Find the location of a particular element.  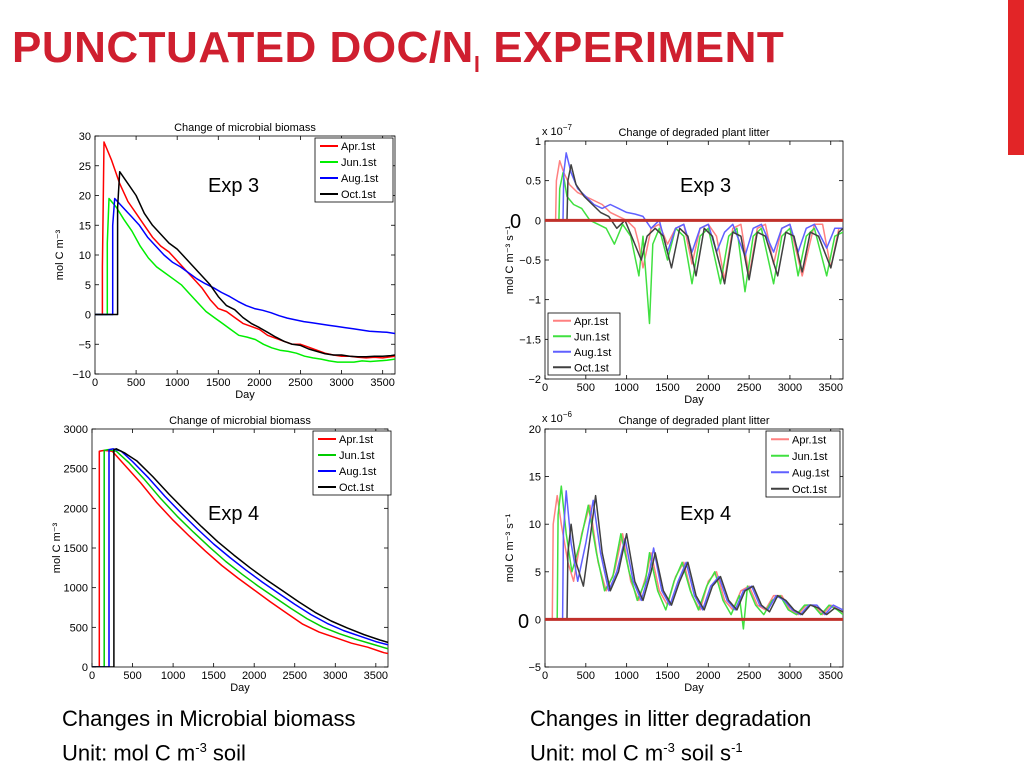

title-subscript: l is located at coordinates (477, 64).